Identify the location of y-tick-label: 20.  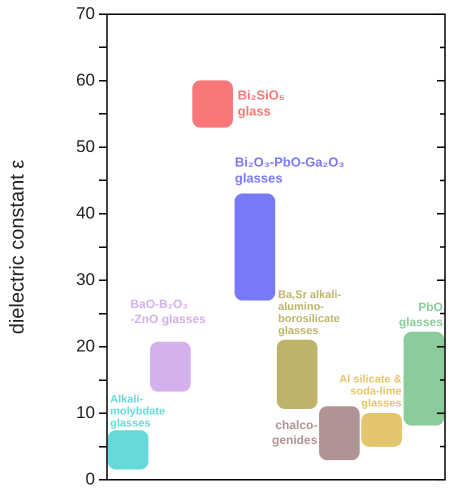
(85, 346).